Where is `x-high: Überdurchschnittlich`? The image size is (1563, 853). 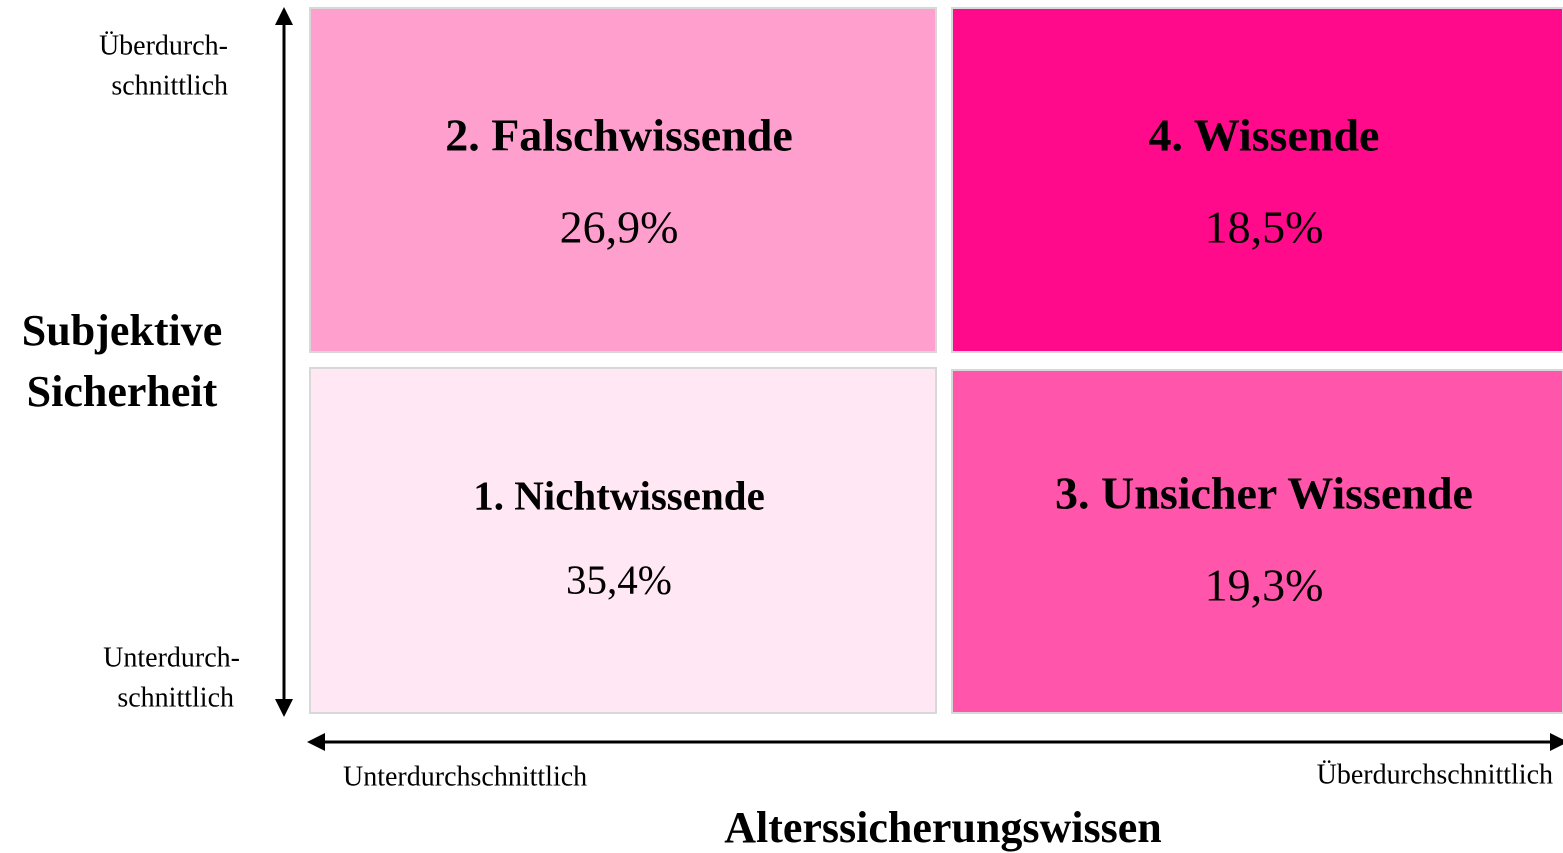
x-high: Überdurchschnittlich is located at coordinates (1435, 774).